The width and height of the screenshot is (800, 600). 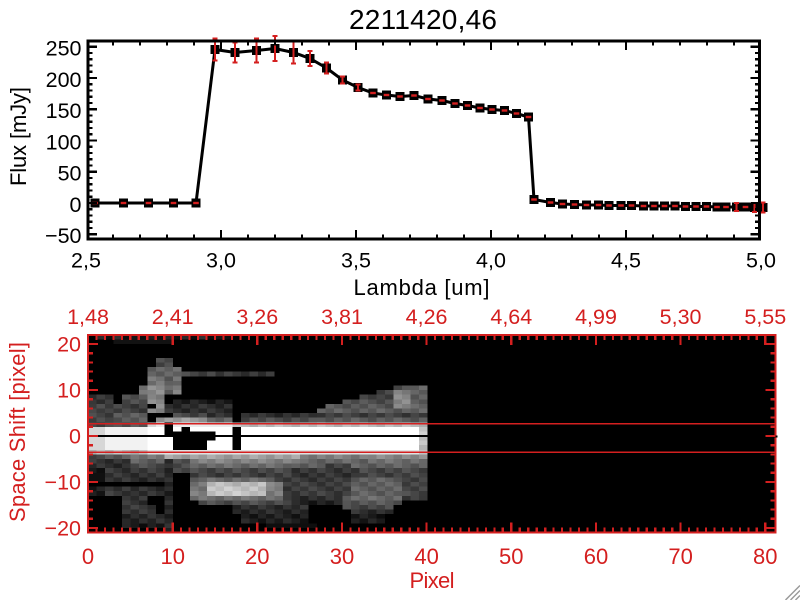 I want to click on svg-text: 4,64, so click(x=511, y=317).